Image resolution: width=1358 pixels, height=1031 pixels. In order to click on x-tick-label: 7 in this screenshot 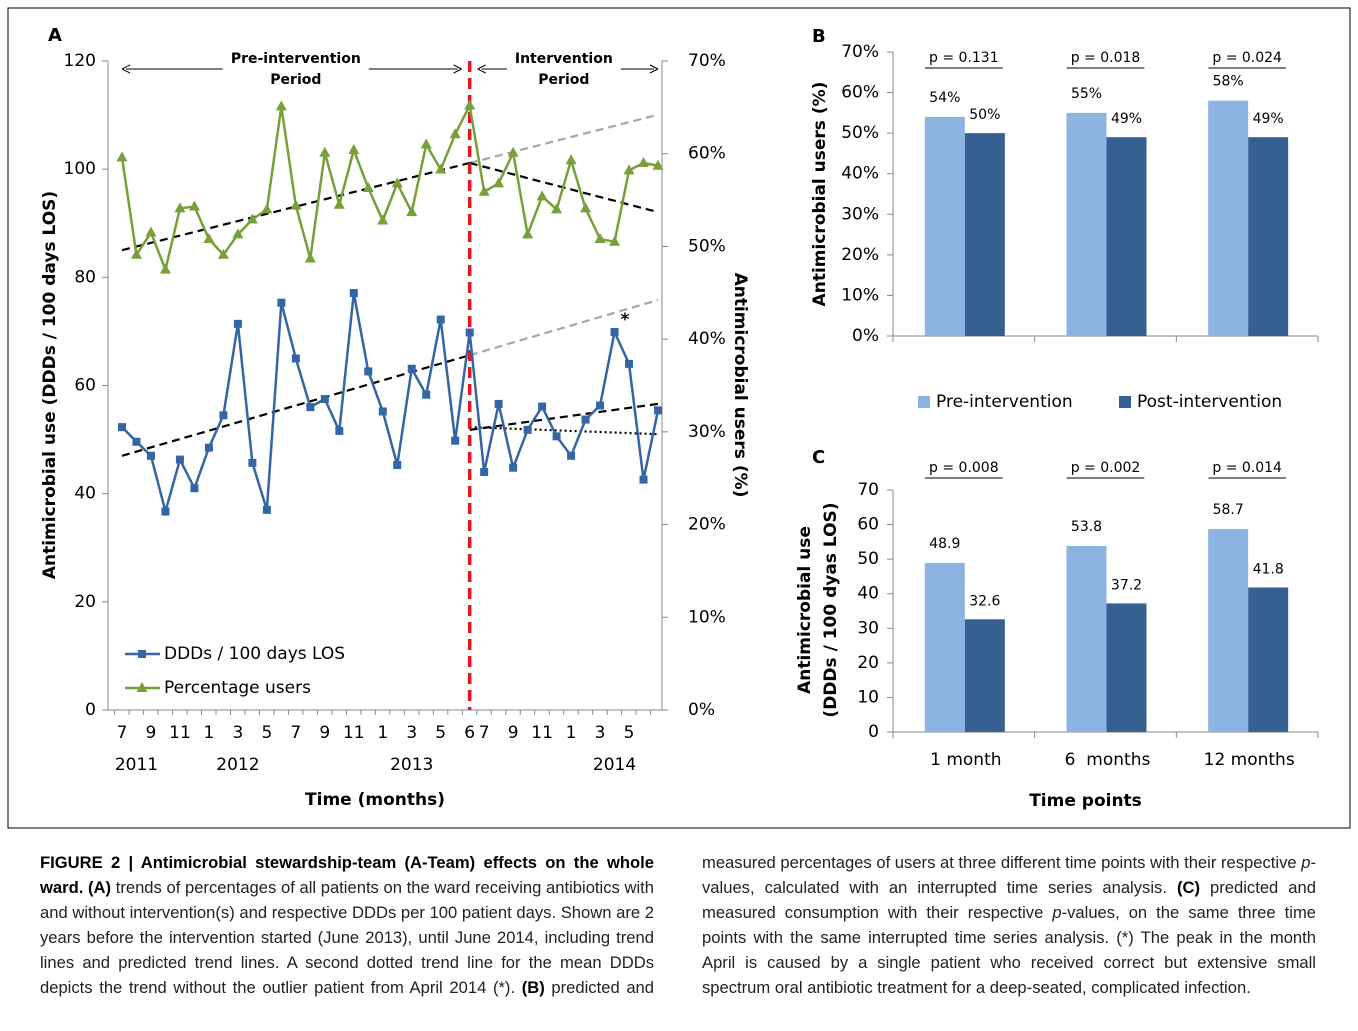, I will do `click(295, 733)`.